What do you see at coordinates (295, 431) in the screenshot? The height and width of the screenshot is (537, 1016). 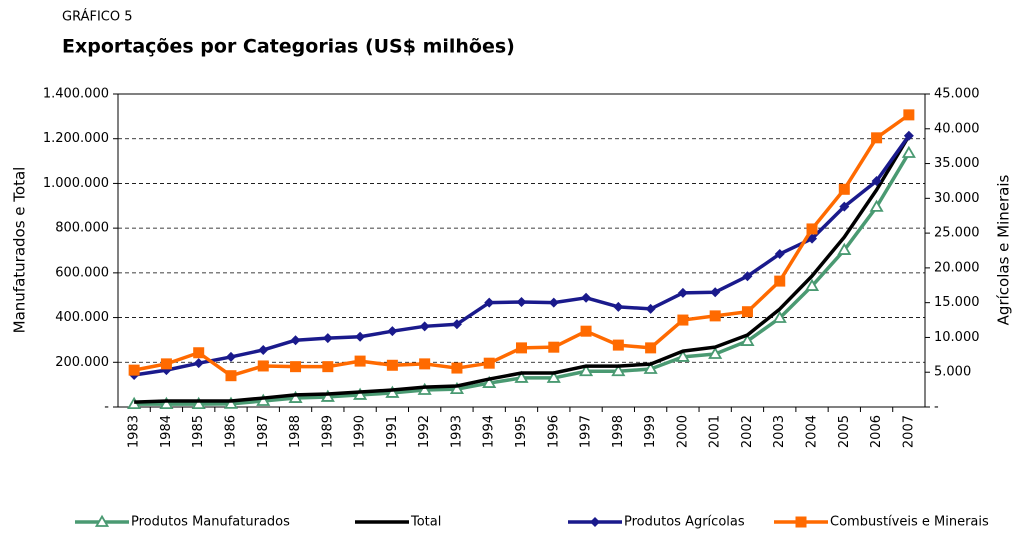 I see `x-tick-label: 1988` at bounding box center [295, 431].